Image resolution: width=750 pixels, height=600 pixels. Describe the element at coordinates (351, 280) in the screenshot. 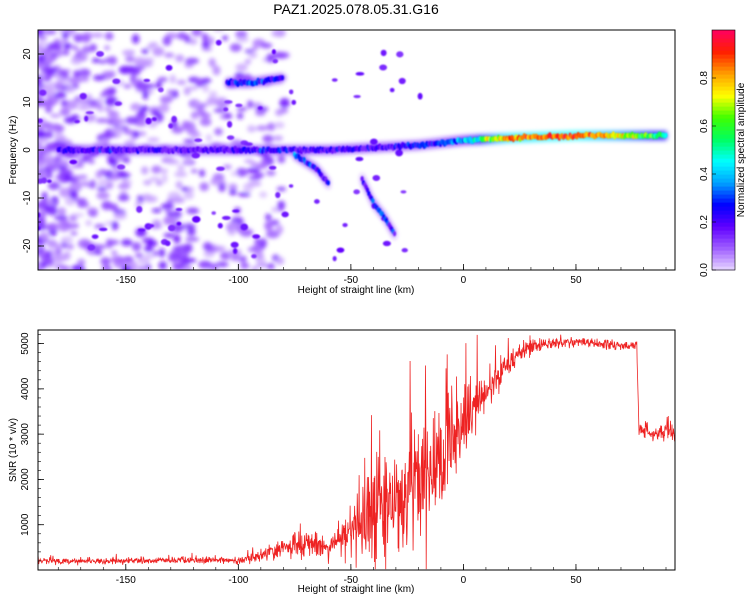

I see `spectrogram-x-tick-label: -50` at that location.